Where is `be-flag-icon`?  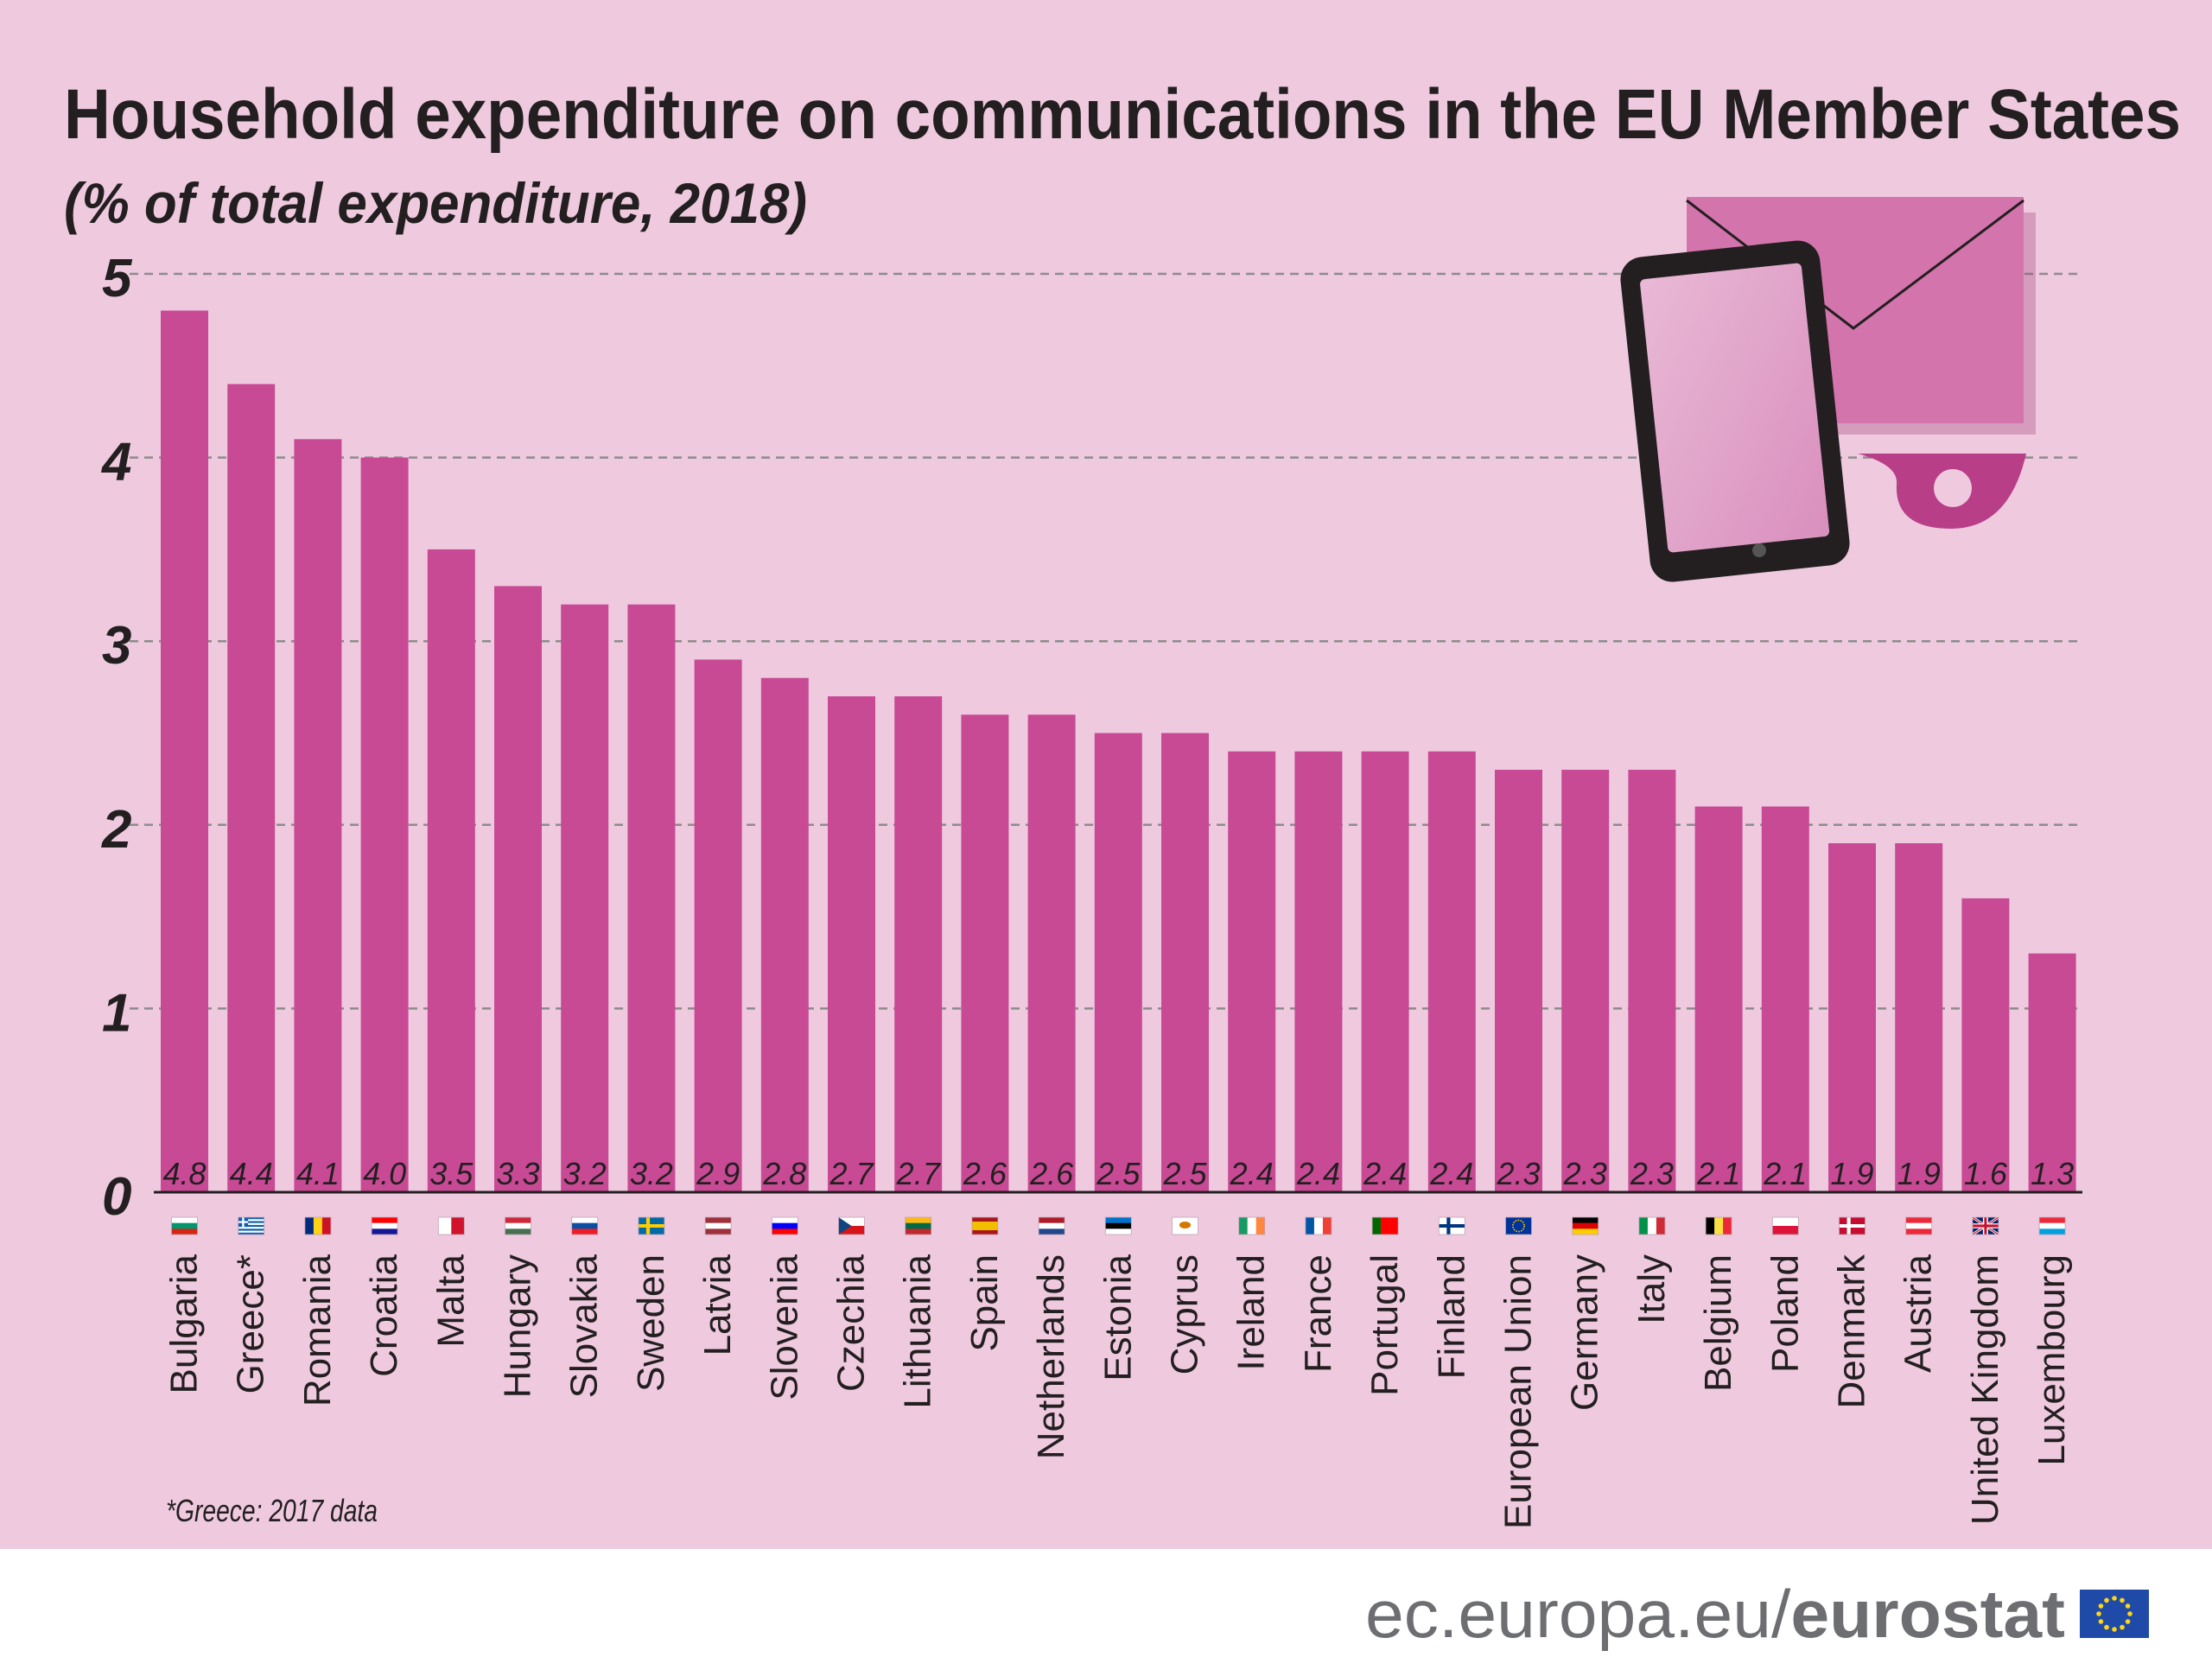
be-flag-icon is located at coordinates (1718, 1225).